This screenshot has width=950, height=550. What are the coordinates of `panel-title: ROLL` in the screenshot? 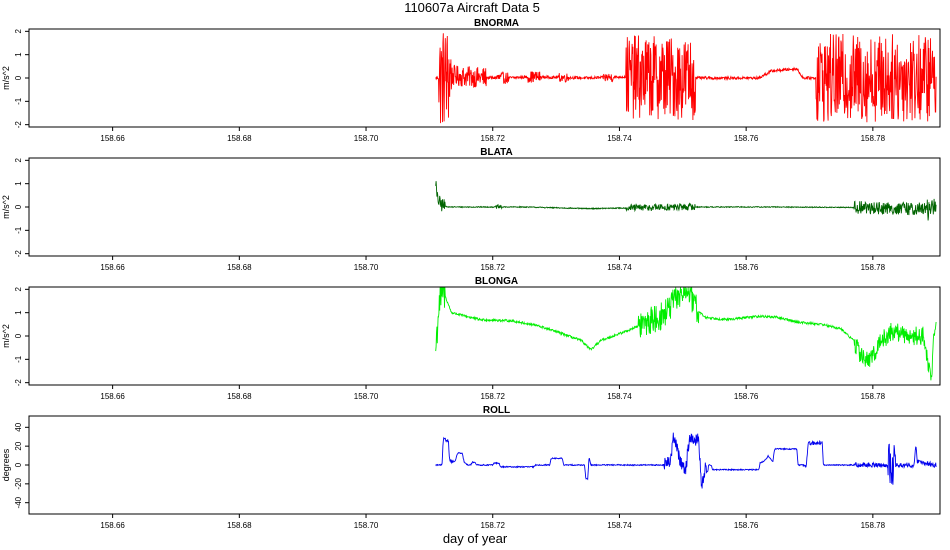 It's located at (496, 410).